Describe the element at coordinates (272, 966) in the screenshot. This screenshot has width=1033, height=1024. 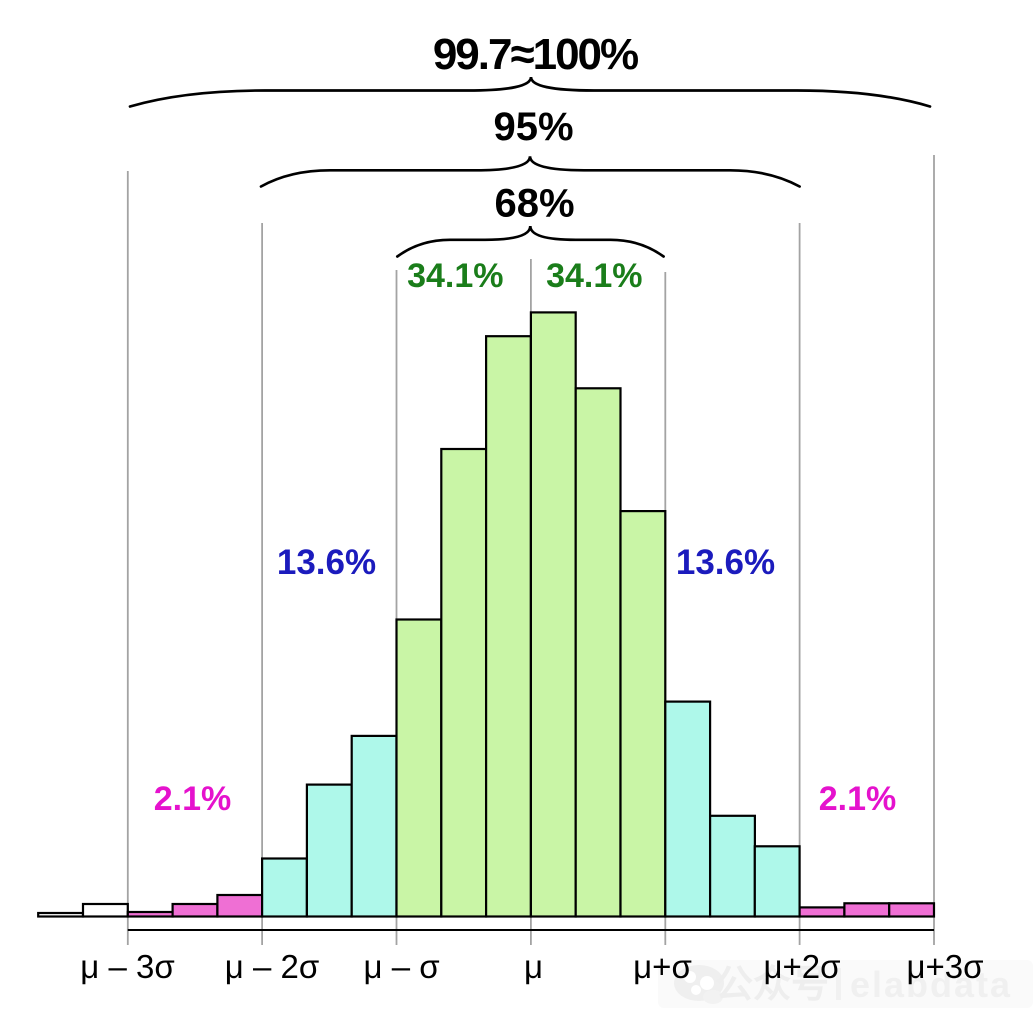
I see `svg-text: μ – 2σ` at that location.